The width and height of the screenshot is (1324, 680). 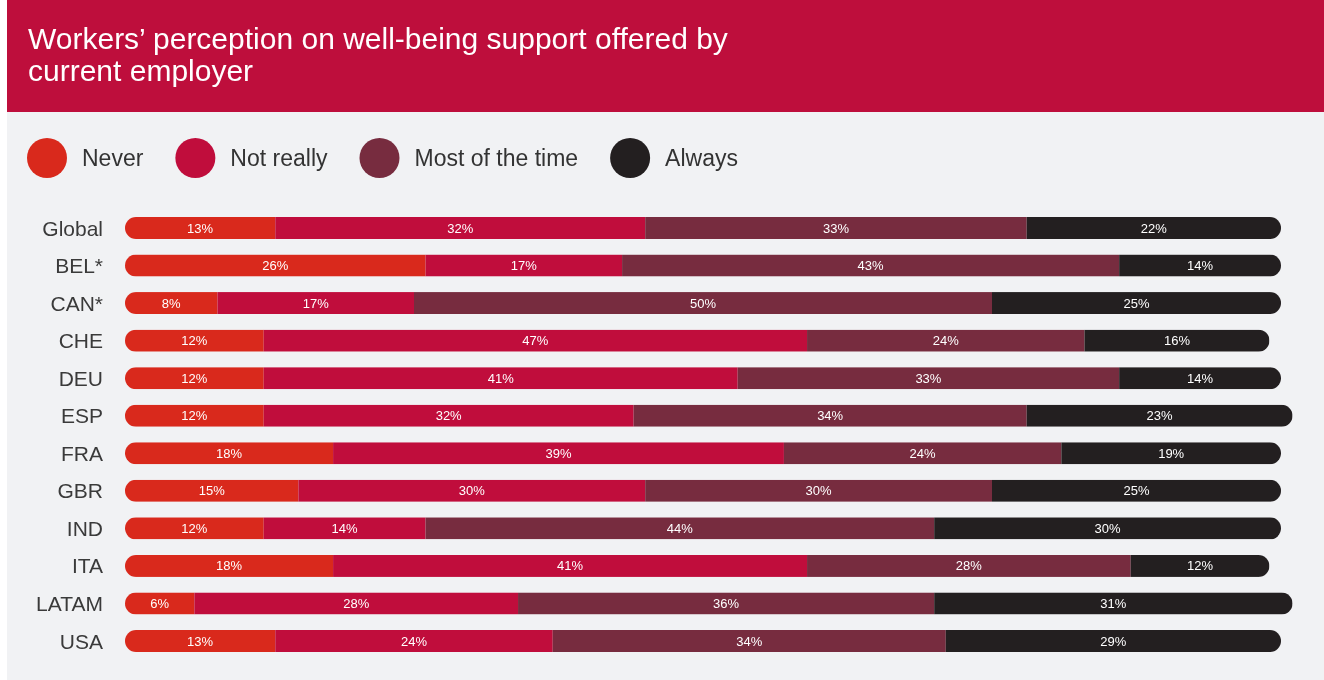 I want to click on data-label: 44%, so click(x=680, y=528).